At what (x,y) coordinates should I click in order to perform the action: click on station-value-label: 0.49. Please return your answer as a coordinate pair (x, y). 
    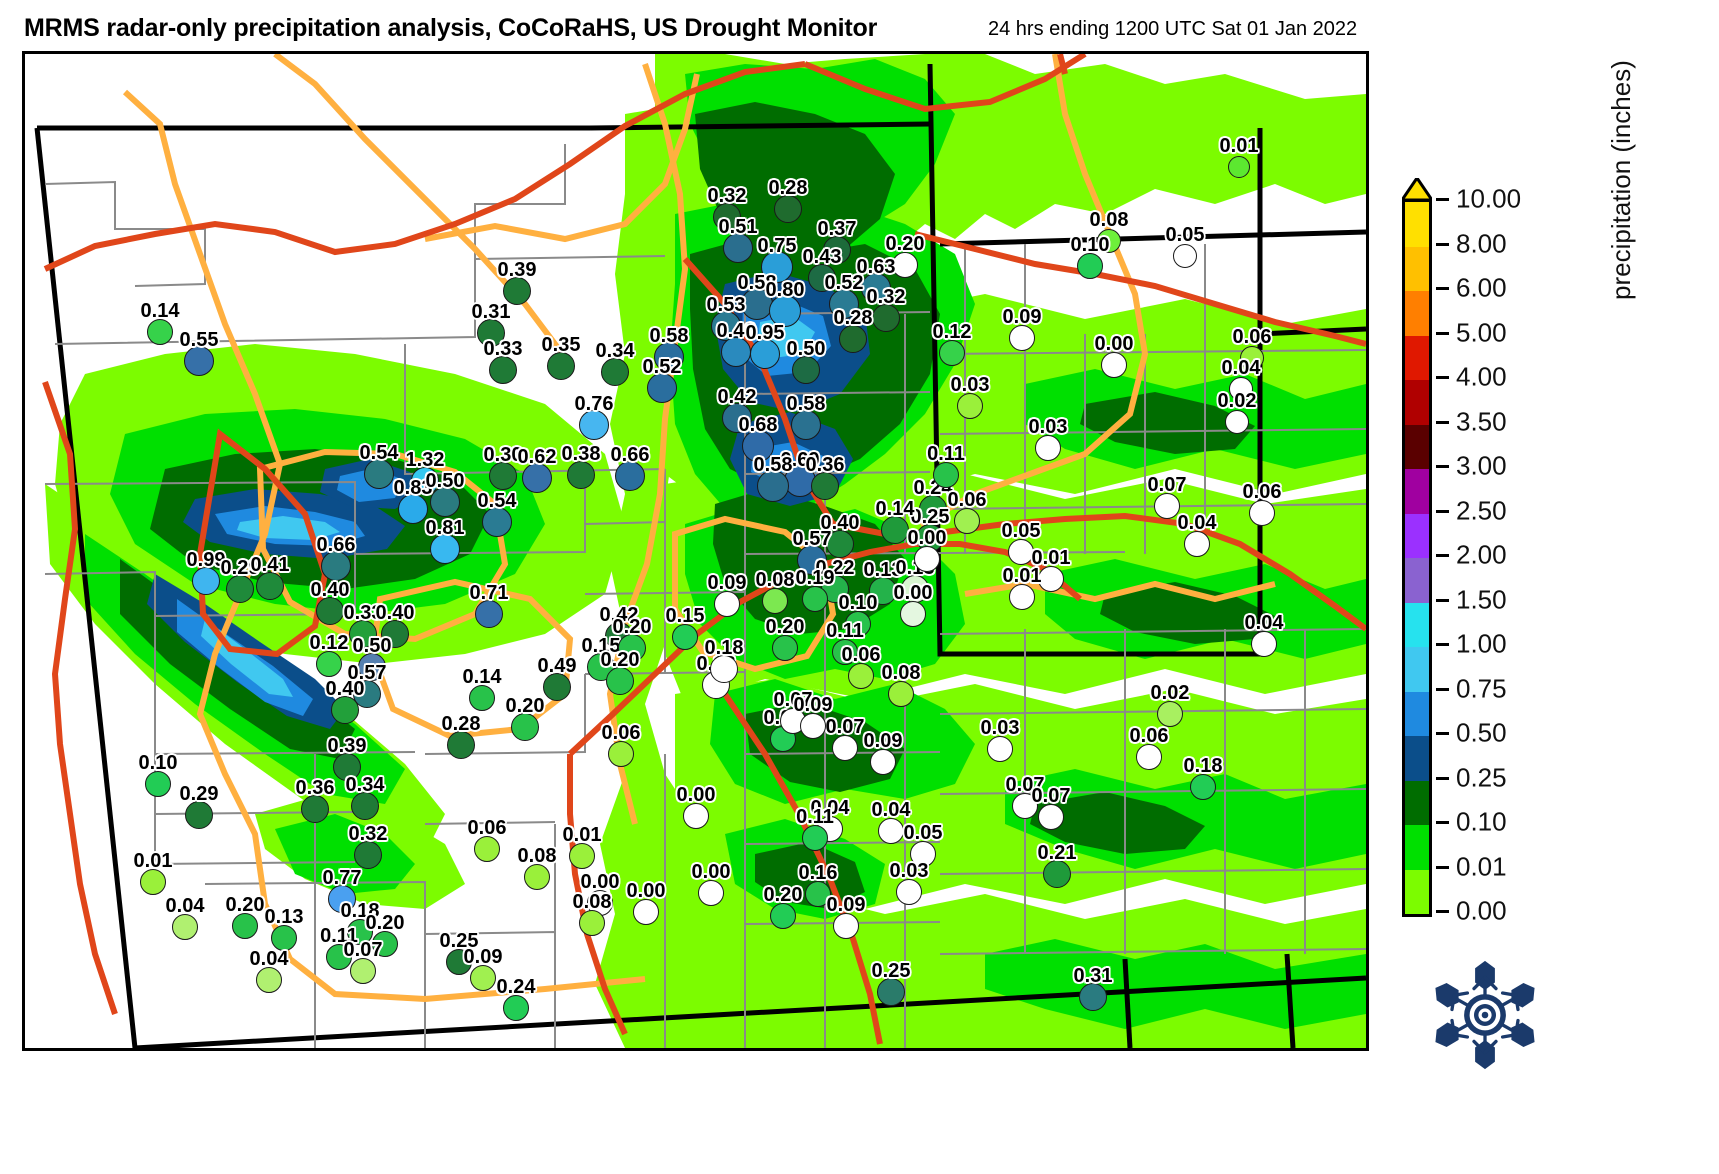
    Looking at the image, I should click on (557, 666).